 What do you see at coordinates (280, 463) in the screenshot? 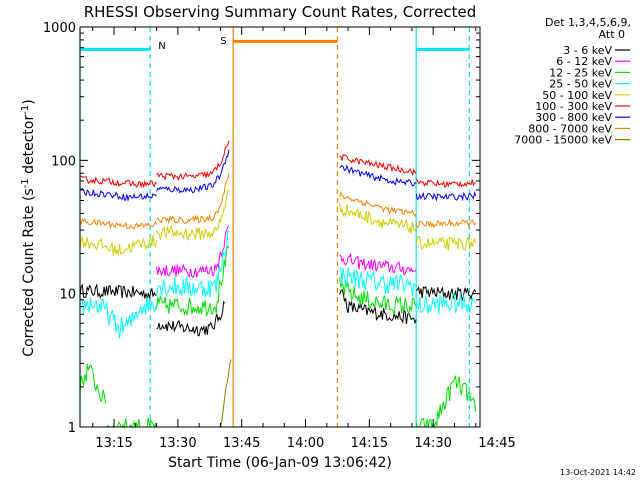
I see `x-axis-label: Start Time (06-Jan-09 13:06:42)` at bounding box center [280, 463].